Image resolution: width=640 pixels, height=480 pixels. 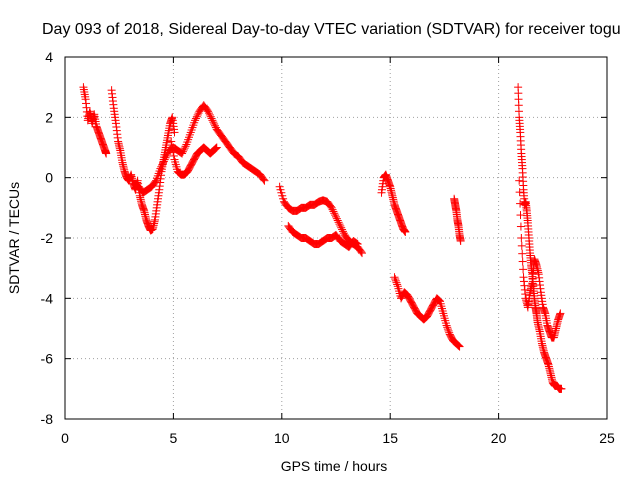 What do you see at coordinates (282, 438) in the screenshot?
I see `x-tick-label: 10` at bounding box center [282, 438].